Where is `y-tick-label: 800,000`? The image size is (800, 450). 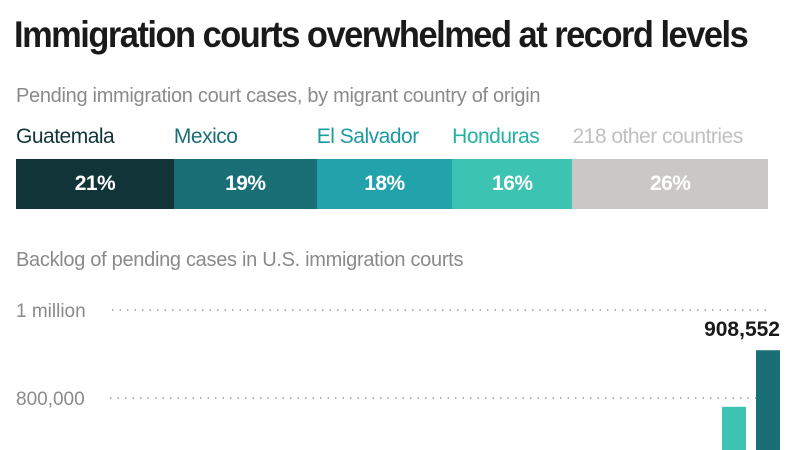
y-tick-label: 800,000 is located at coordinates (50, 399).